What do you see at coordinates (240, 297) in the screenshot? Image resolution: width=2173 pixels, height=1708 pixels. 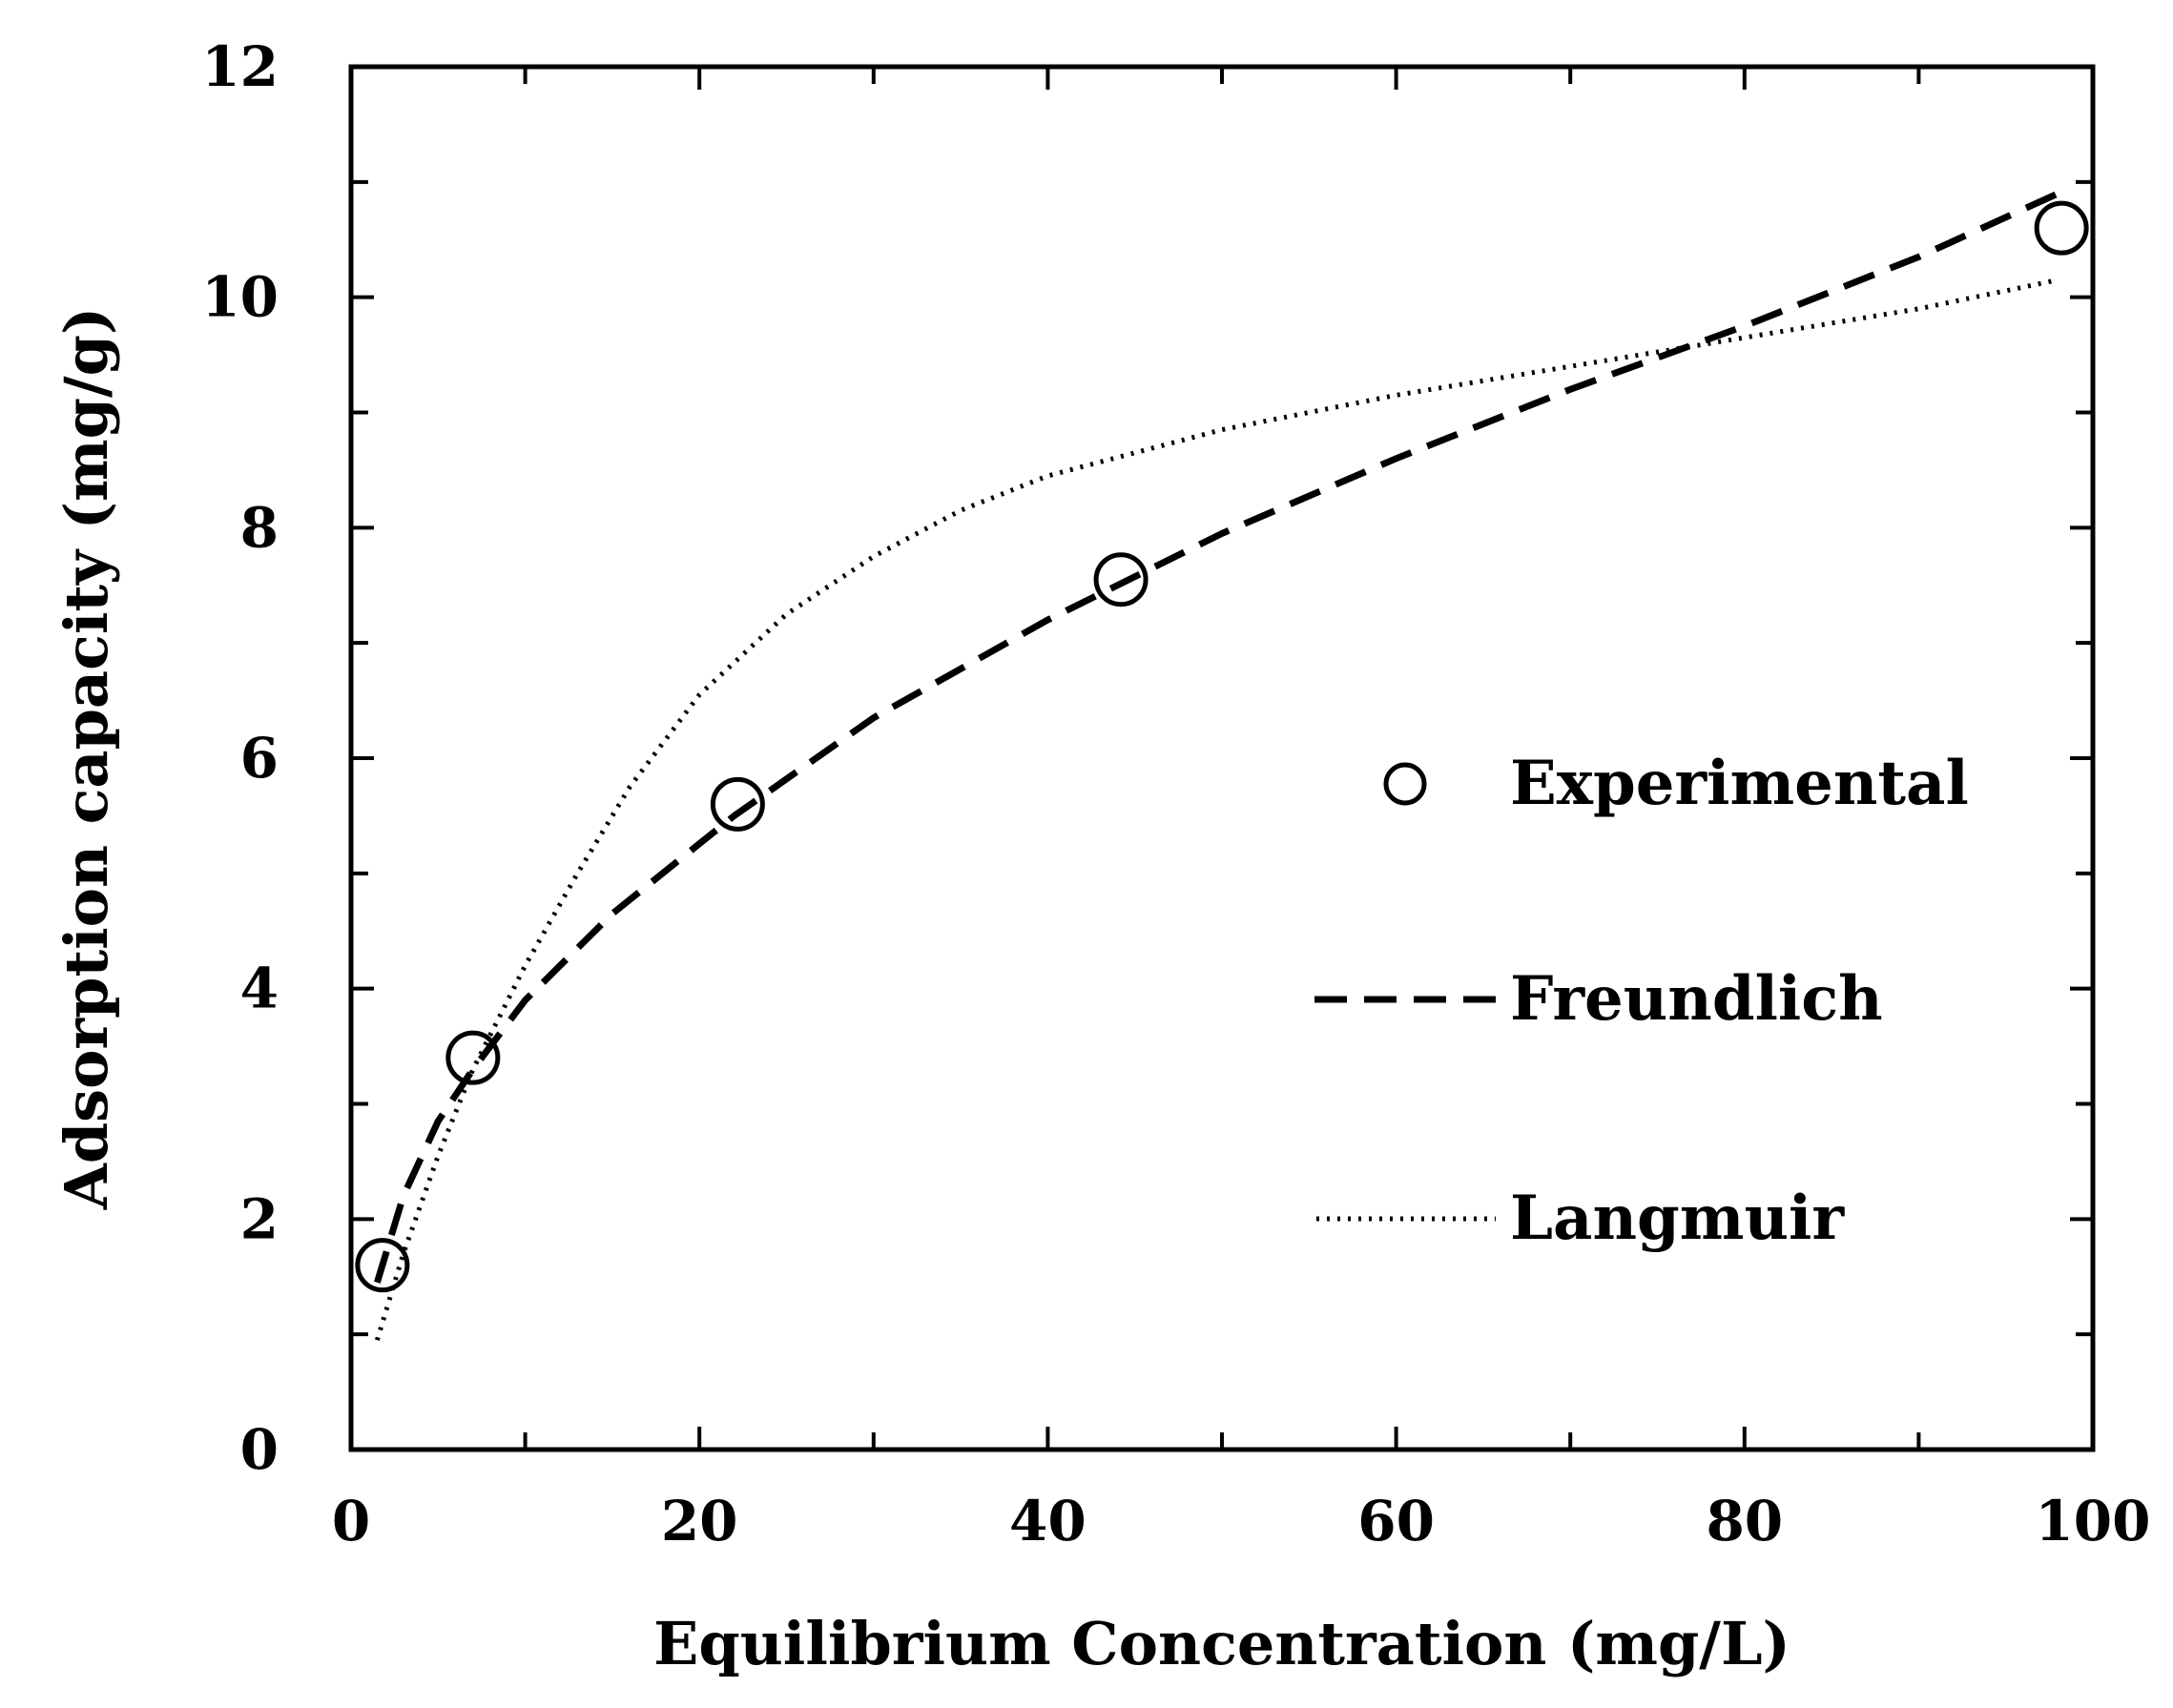 I see `y-tick-label: 10` at bounding box center [240, 297].